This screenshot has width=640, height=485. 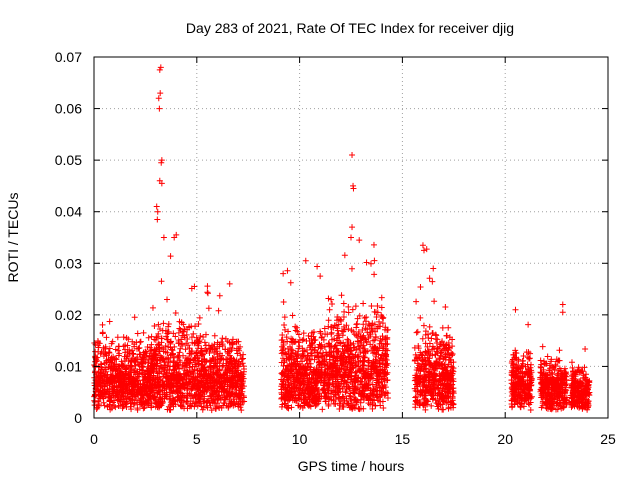 I want to click on x-tick-label: 10, so click(x=300, y=439).